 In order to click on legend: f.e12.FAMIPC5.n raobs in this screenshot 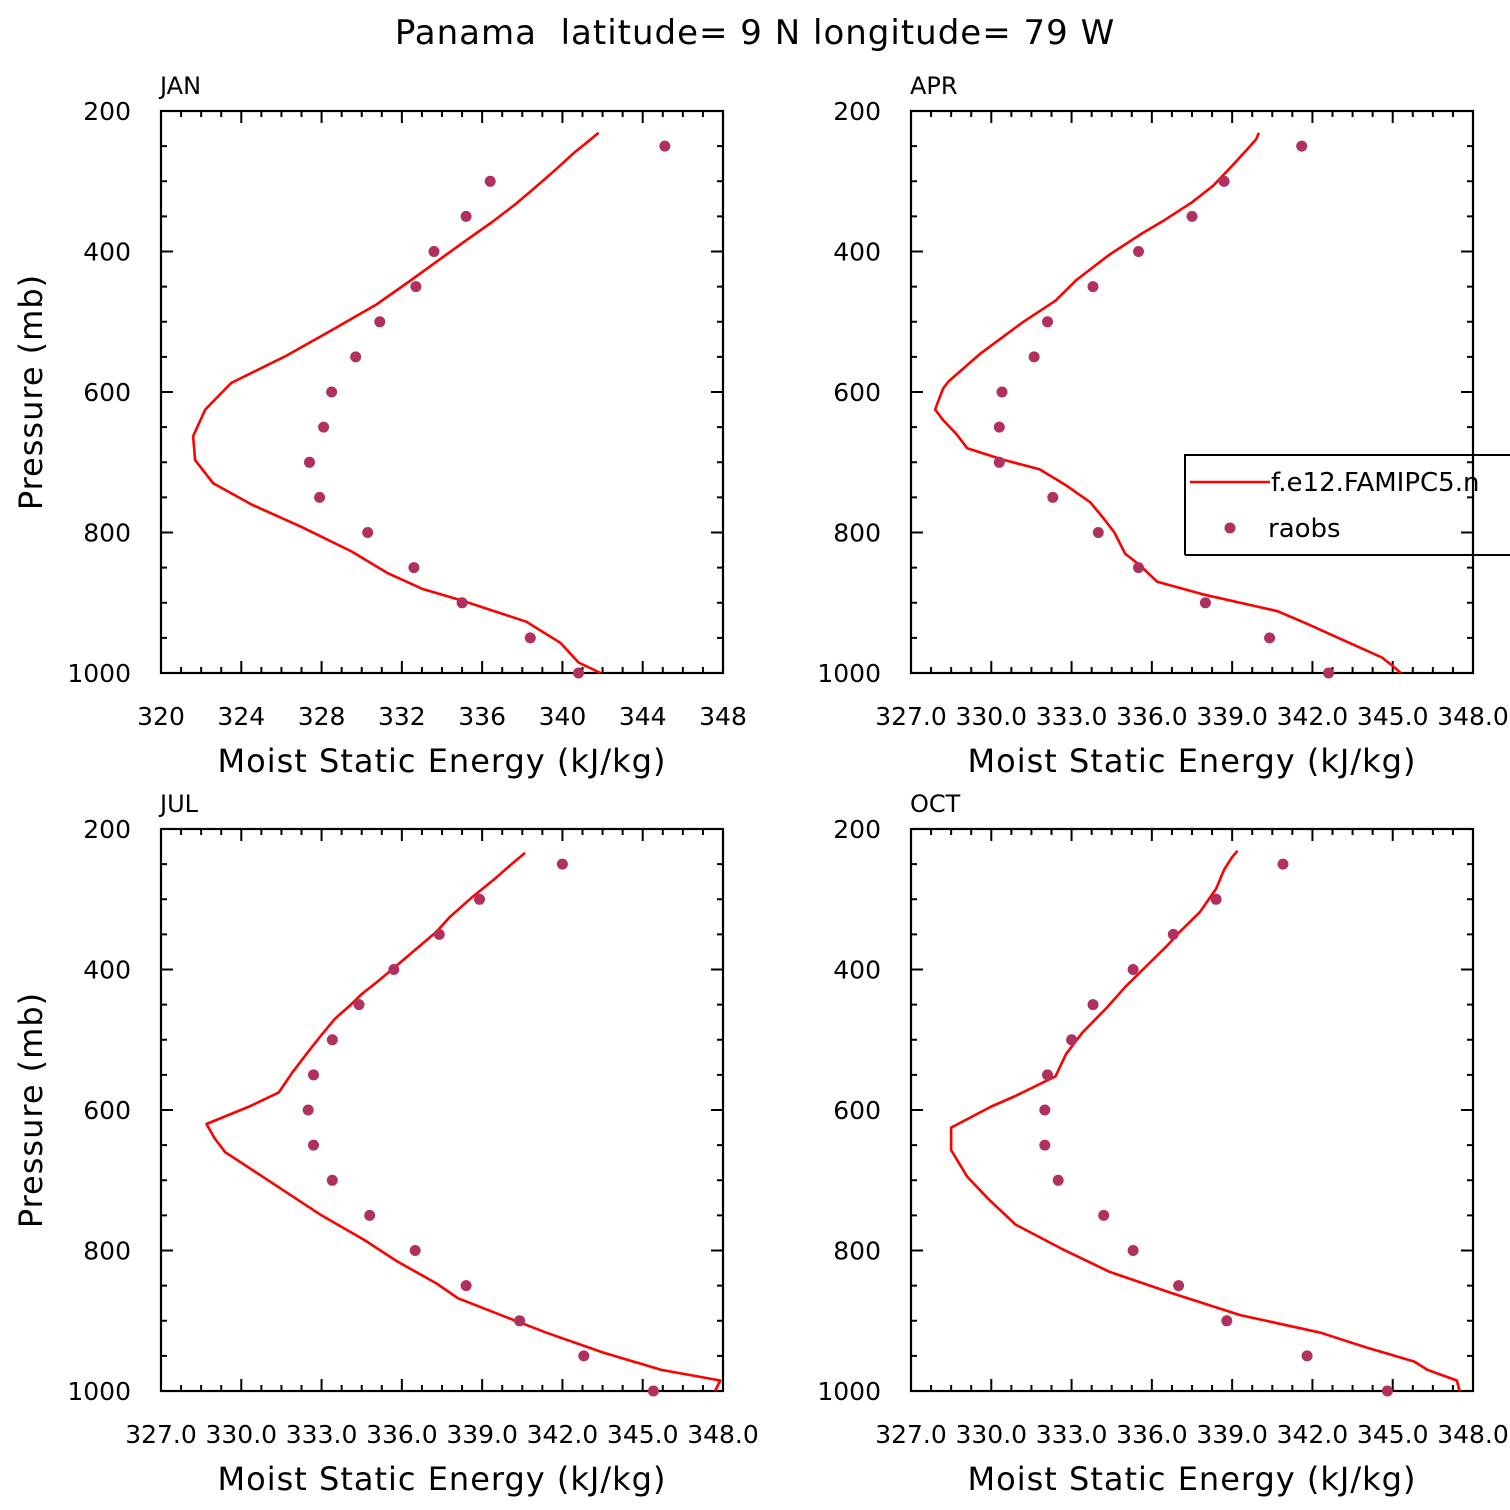, I will do `click(1347, 505)`.